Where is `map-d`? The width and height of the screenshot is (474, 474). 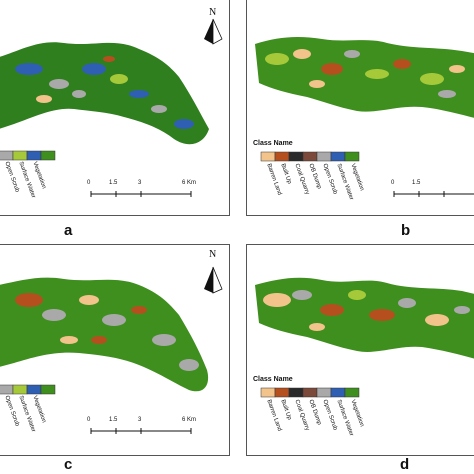
map-d is located at coordinates (364, 337).